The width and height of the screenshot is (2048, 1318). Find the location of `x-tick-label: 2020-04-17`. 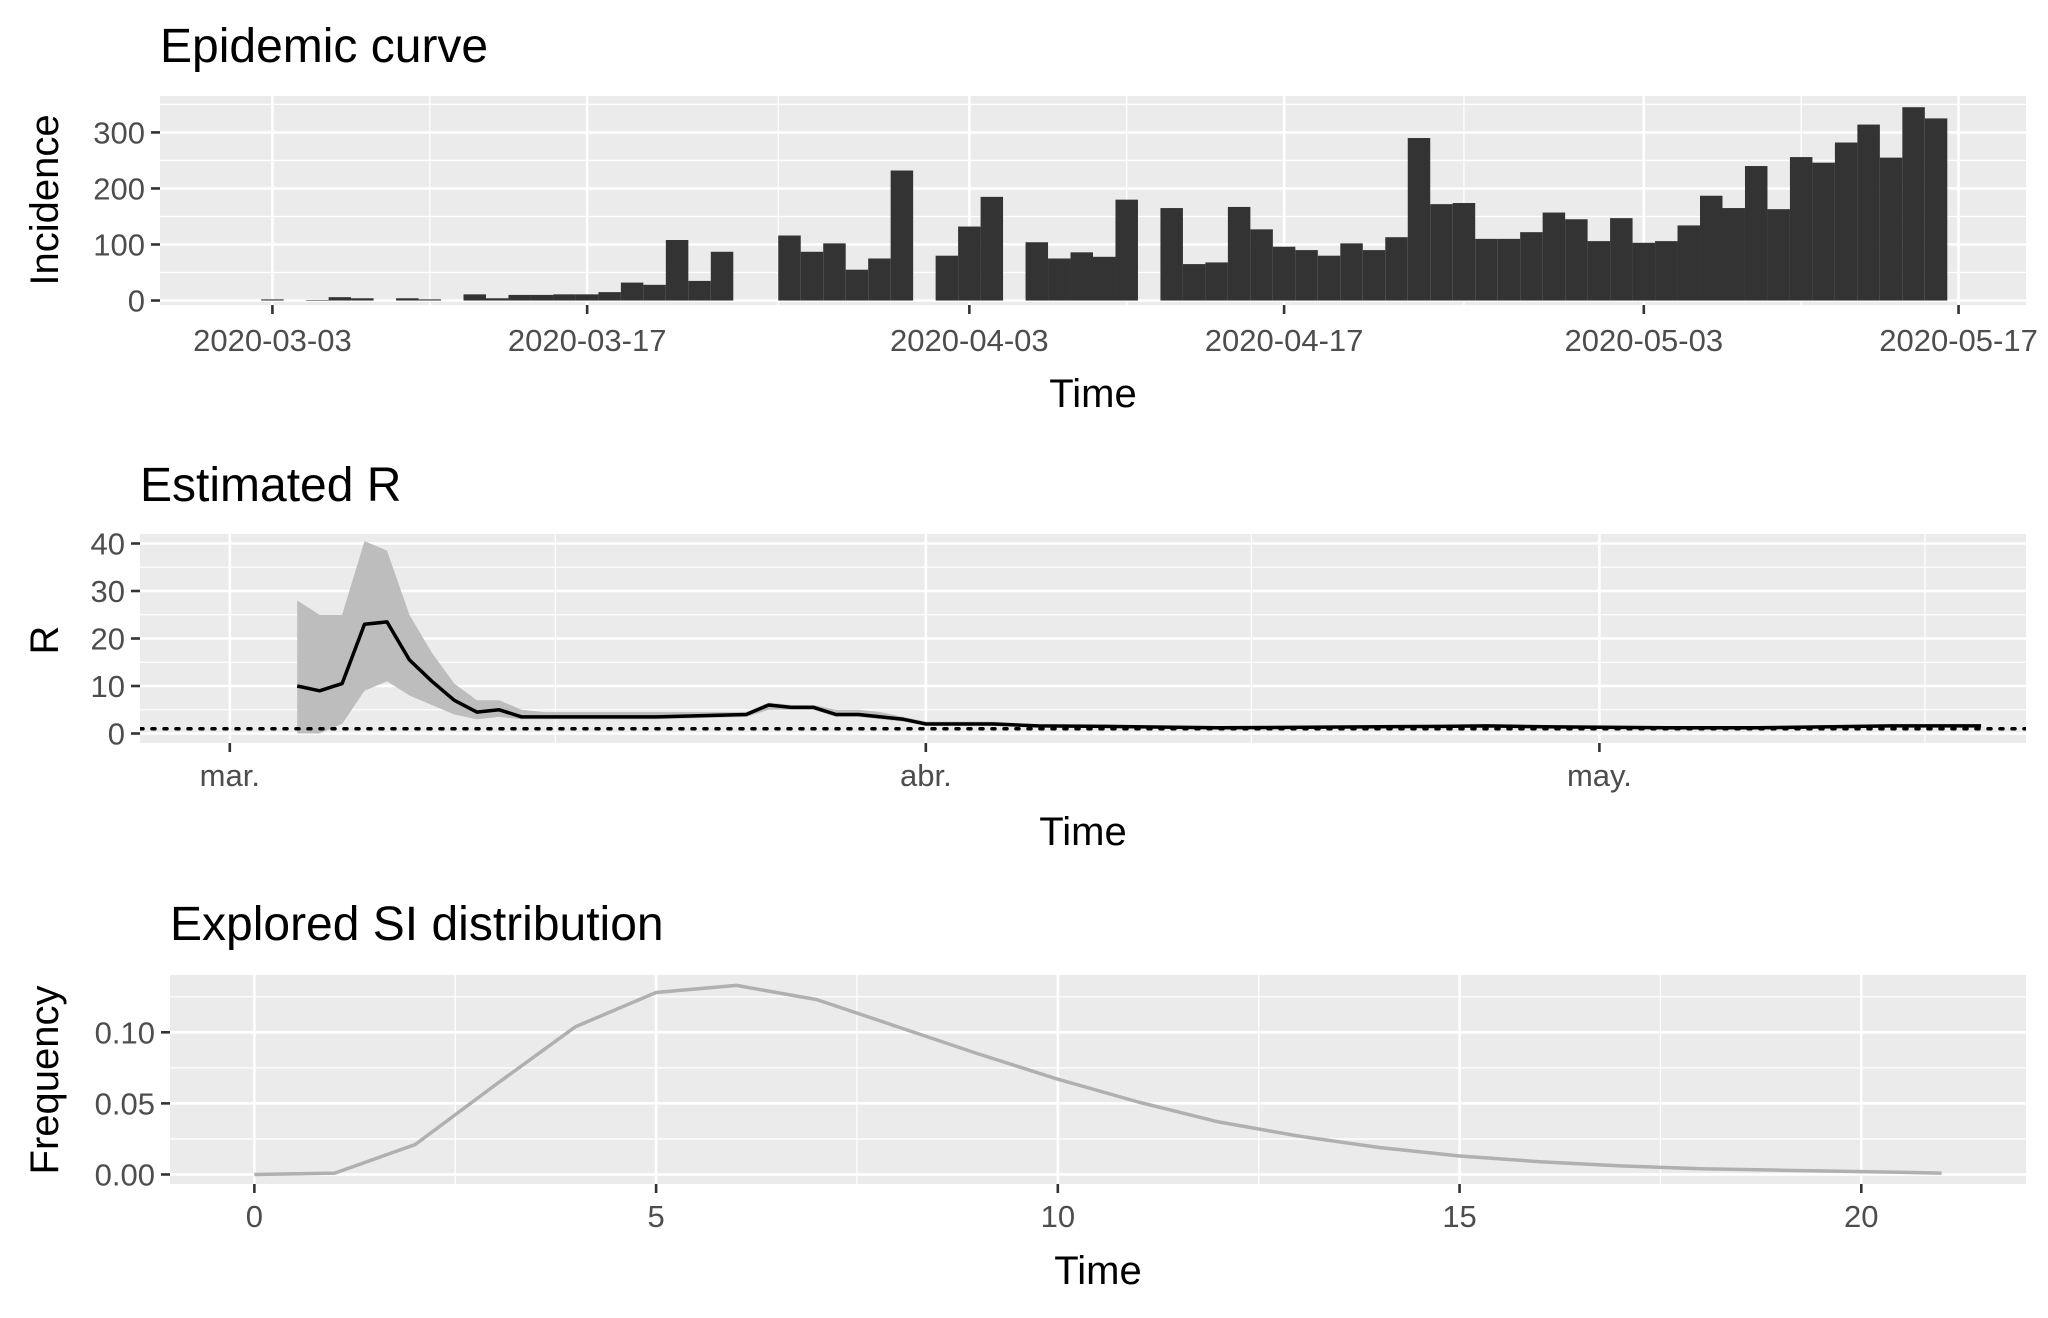

x-tick-label: 2020-04-17 is located at coordinates (1284, 340).